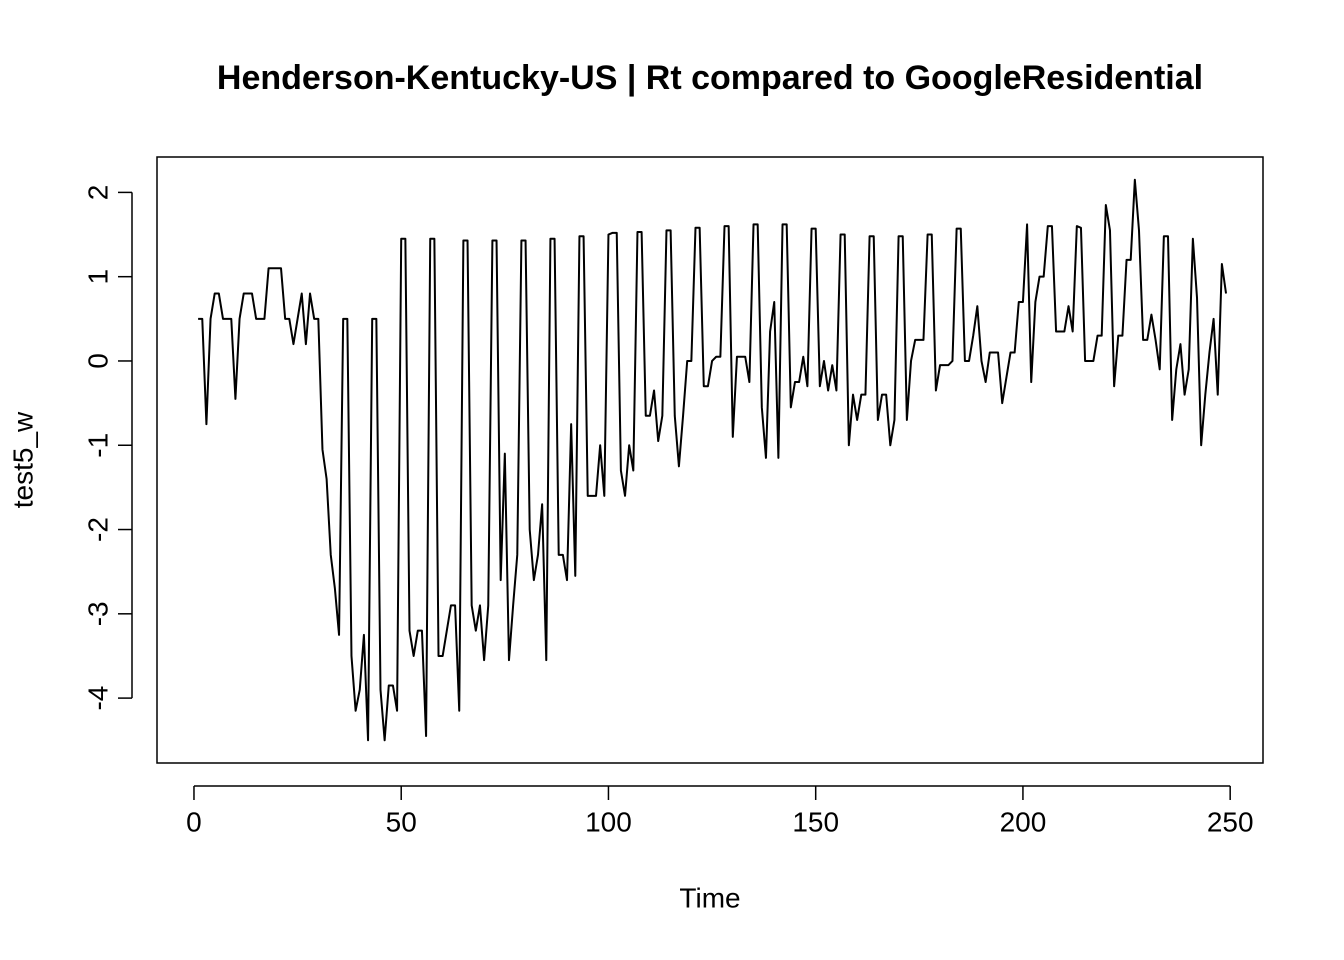  Describe the element at coordinates (97, 698) in the screenshot. I see `y-tick-label: -4` at that location.